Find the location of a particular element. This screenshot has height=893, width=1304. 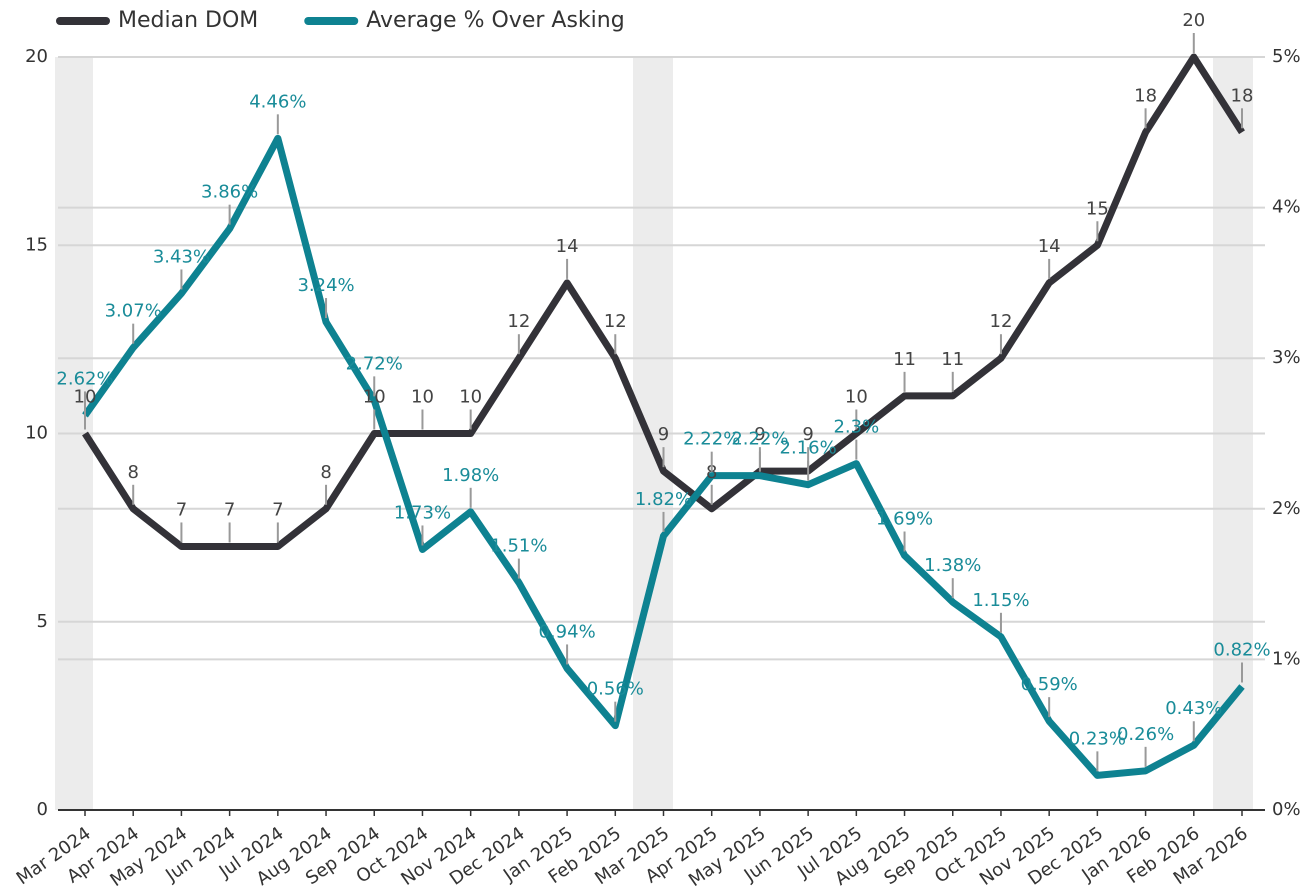

data-label: 1.15% is located at coordinates (1000, 600).